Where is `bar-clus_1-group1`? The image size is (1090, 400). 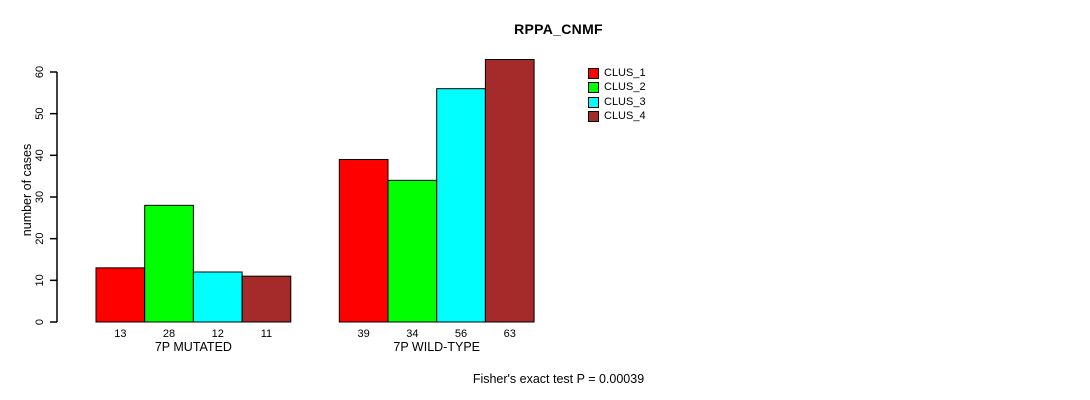 bar-clus_1-group1 is located at coordinates (120, 295).